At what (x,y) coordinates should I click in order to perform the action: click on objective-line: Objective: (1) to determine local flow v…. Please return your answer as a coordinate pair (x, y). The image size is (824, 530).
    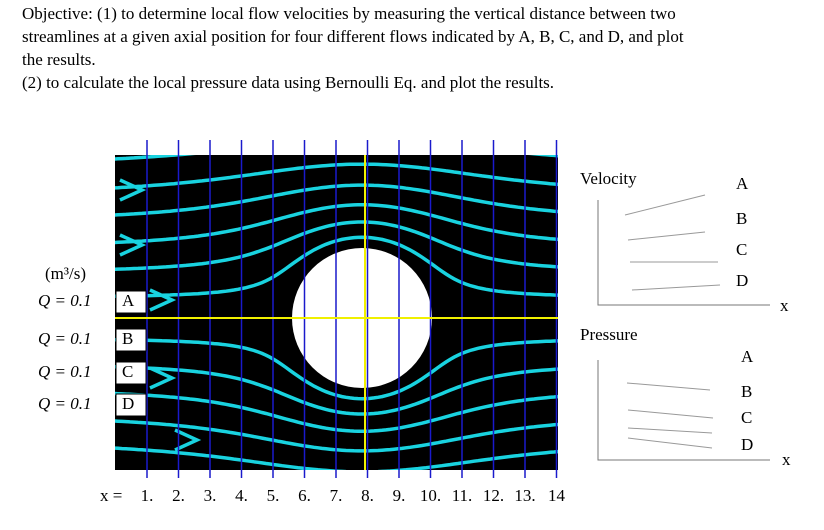
    Looking at the image, I should click on (349, 13).